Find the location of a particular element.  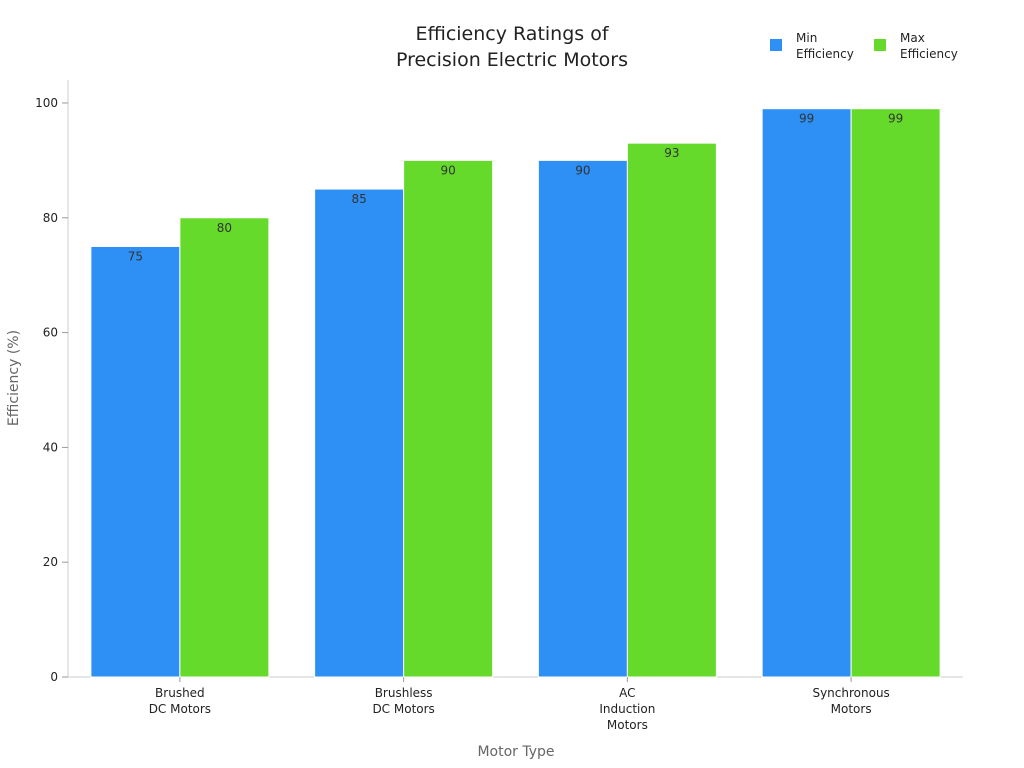

y-tick-label: 20 is located at coordinates (50, 562).